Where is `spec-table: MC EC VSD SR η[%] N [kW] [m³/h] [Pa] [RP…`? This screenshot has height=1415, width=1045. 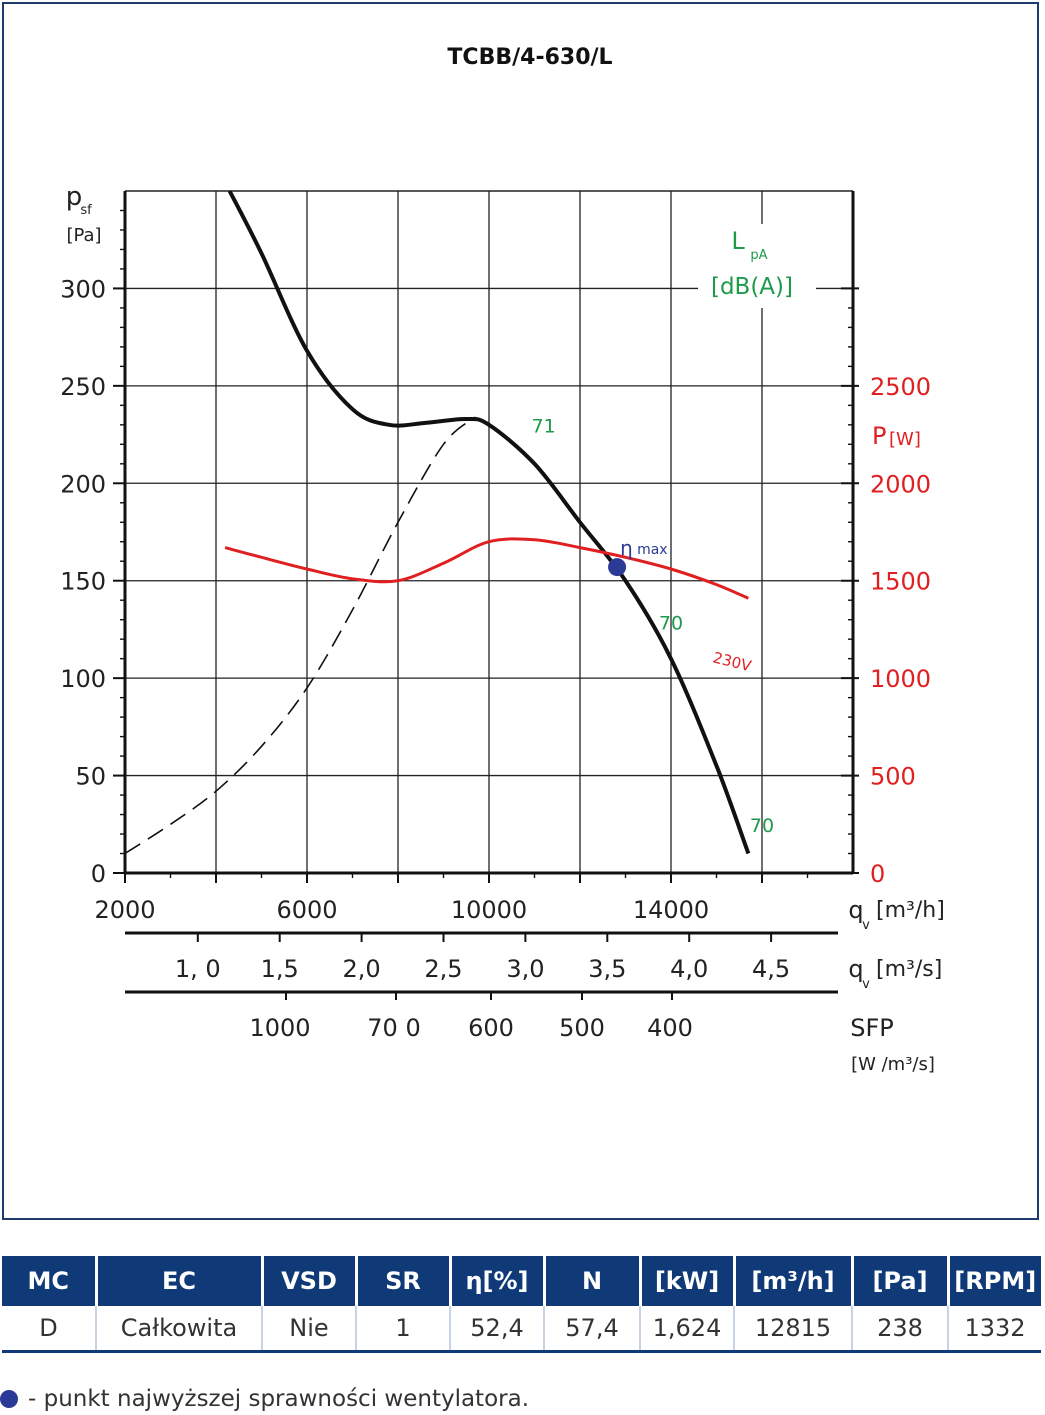 spec-table: MC EC VSD SR η[%] N [kW] [m³/h] [Pa] [RP… is located at coordinates (521, 1304).